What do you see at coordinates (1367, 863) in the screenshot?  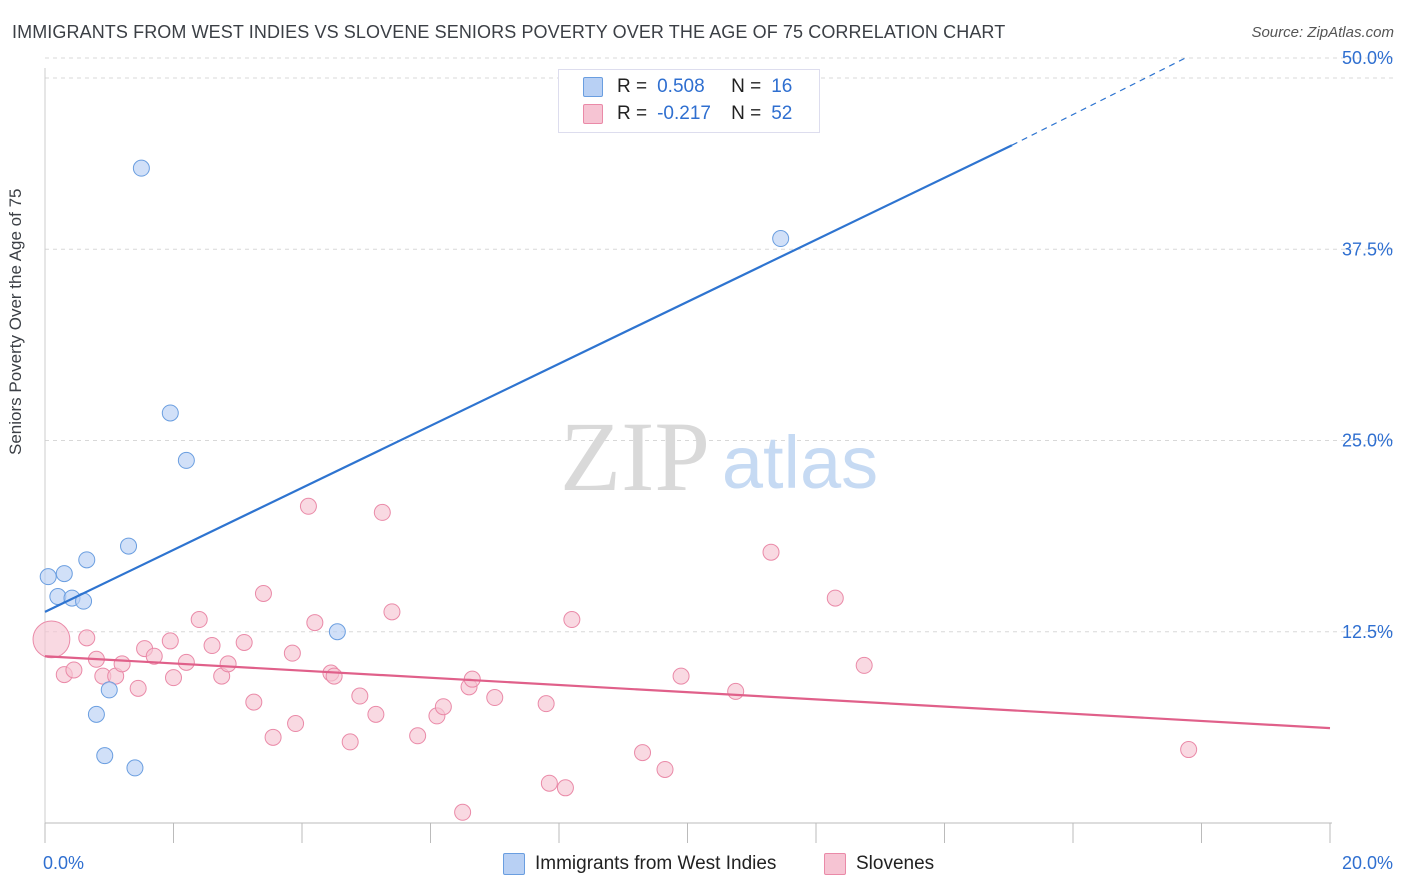 I see `x-tick-label: 20.0%` at bounding box center [1367, 863].